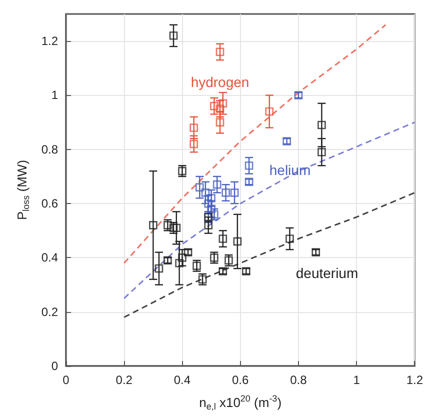 The height and width of the screenshot is (416, 426). I want to click on x-tick-label: 0, so click(66, 380).